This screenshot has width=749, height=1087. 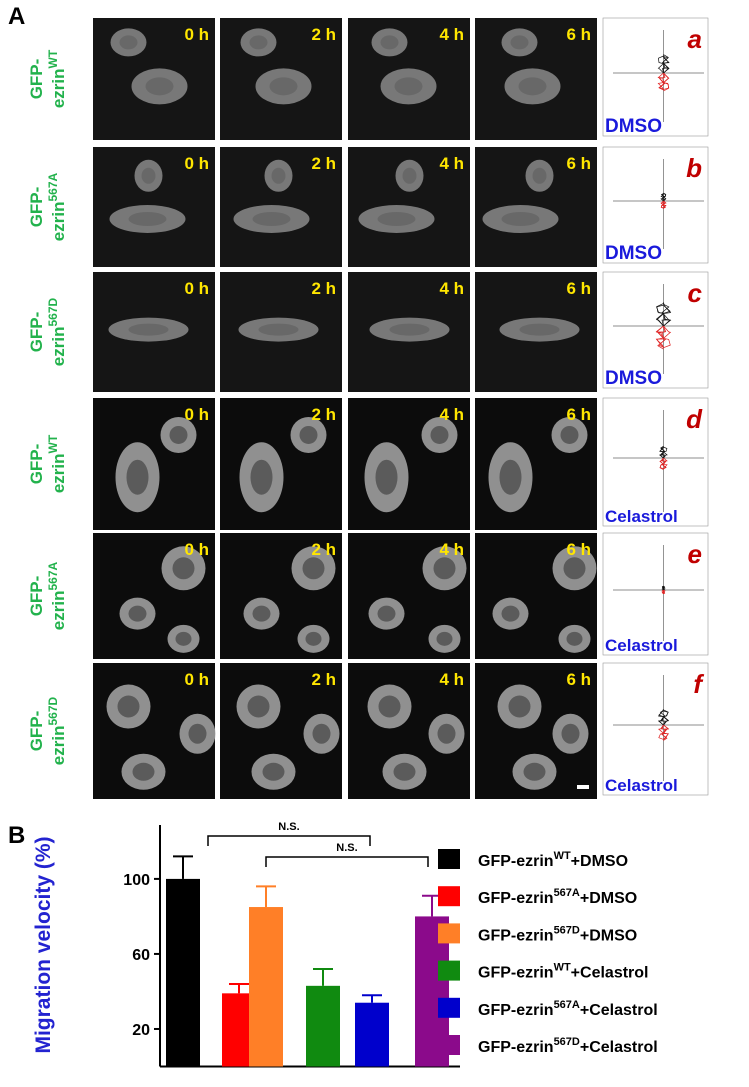 I want to click on panel-label: A, so click(x=16, y=16).